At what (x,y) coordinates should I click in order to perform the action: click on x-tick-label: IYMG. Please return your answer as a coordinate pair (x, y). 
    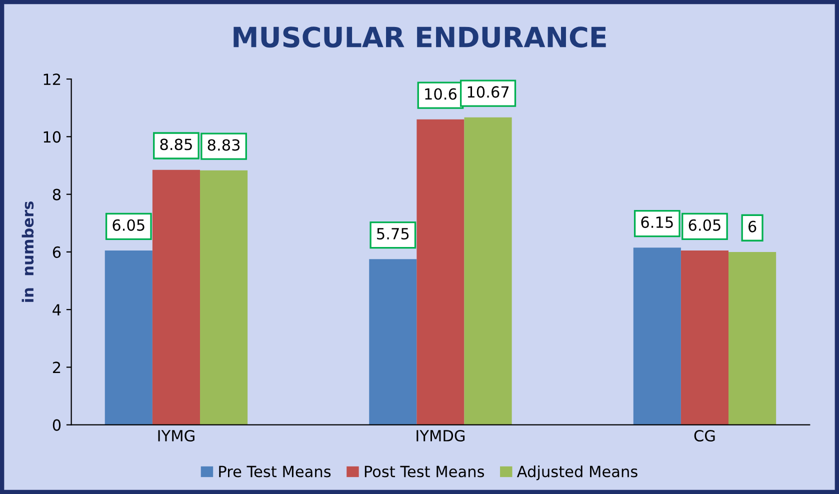
    Looking at the image, I should click on (176, 436).